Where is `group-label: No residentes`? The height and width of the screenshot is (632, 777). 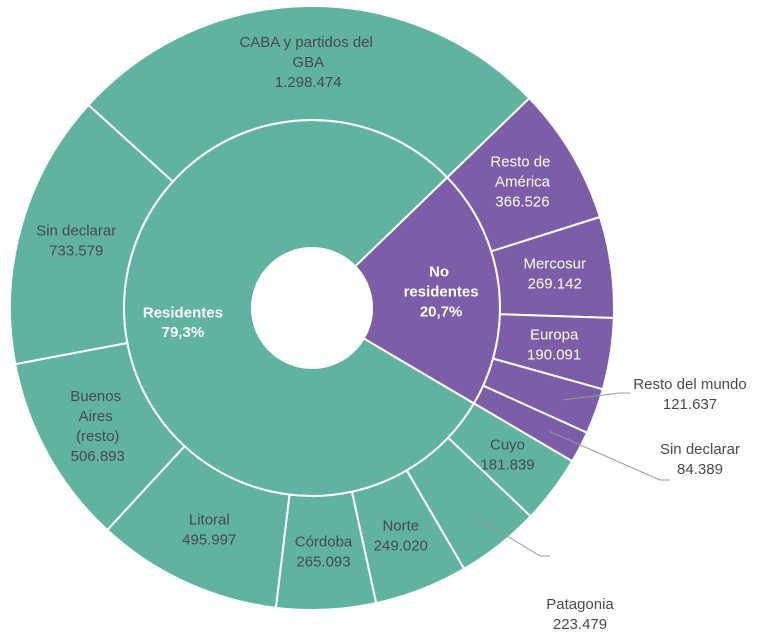 group-label: No residentes is located at coordinates (441, 282).